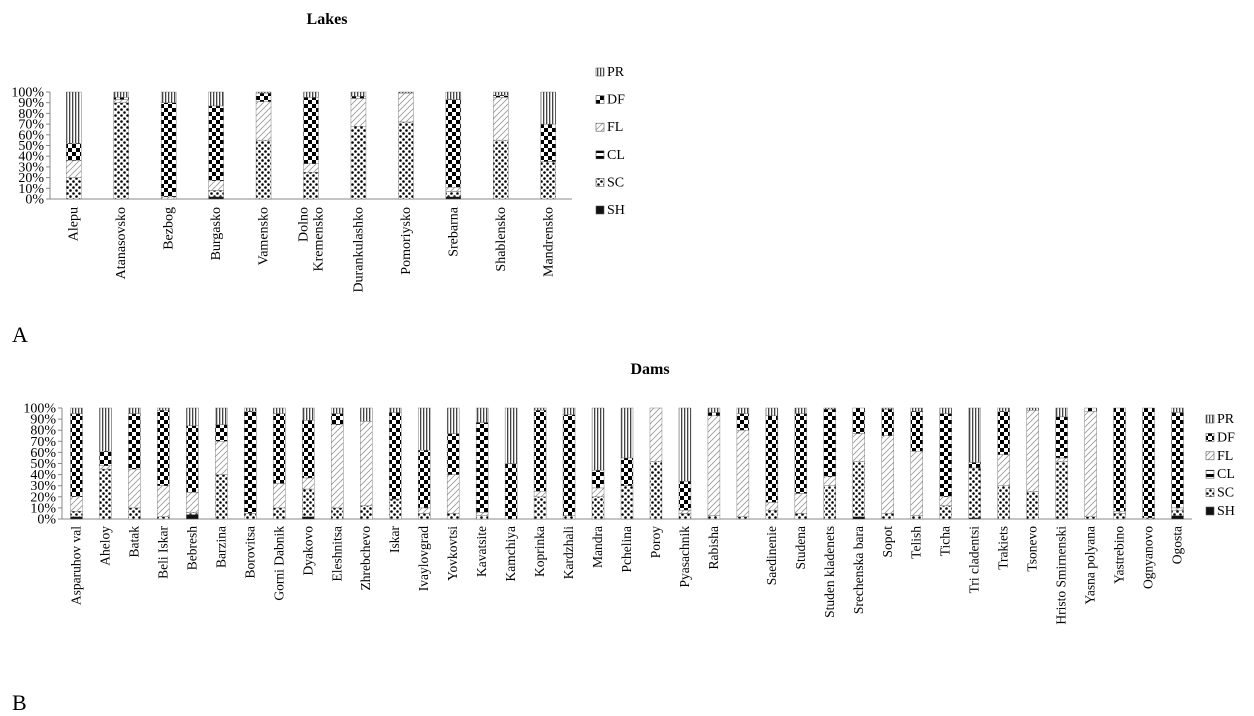 Image resolution: width=1254 pixels, height=716 pixels. Describe the element at coordinates (424, 429) in the screenshot. I see `bar-segment-ivaylovgrad-pr` at that location.